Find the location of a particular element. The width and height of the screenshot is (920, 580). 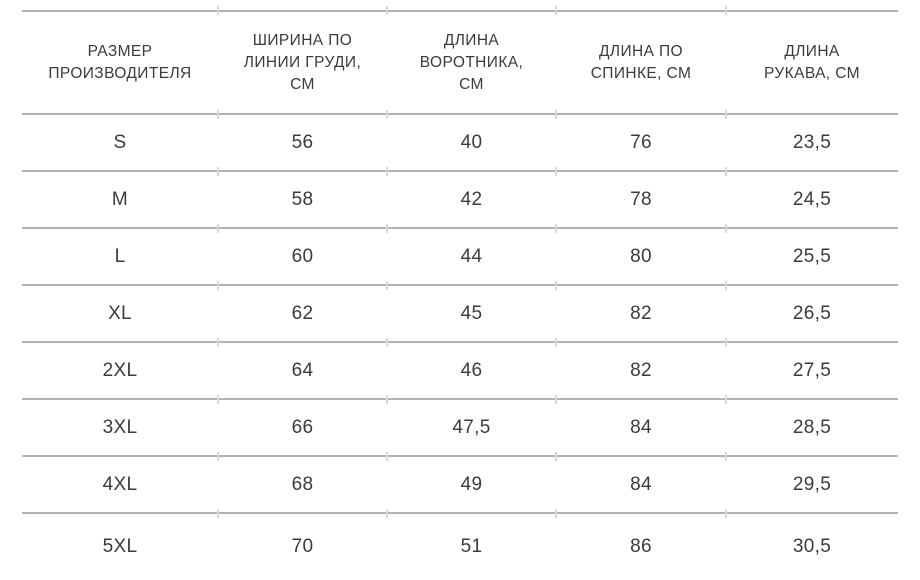

table-cell: 40 is located at coordinates (471, 145).